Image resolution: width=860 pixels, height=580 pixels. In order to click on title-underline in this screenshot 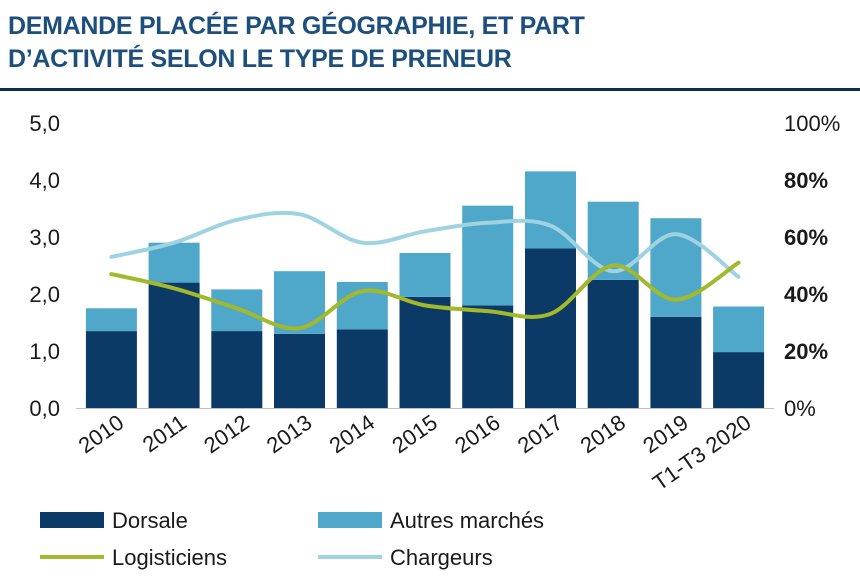, I will do `click(430, 89)`.